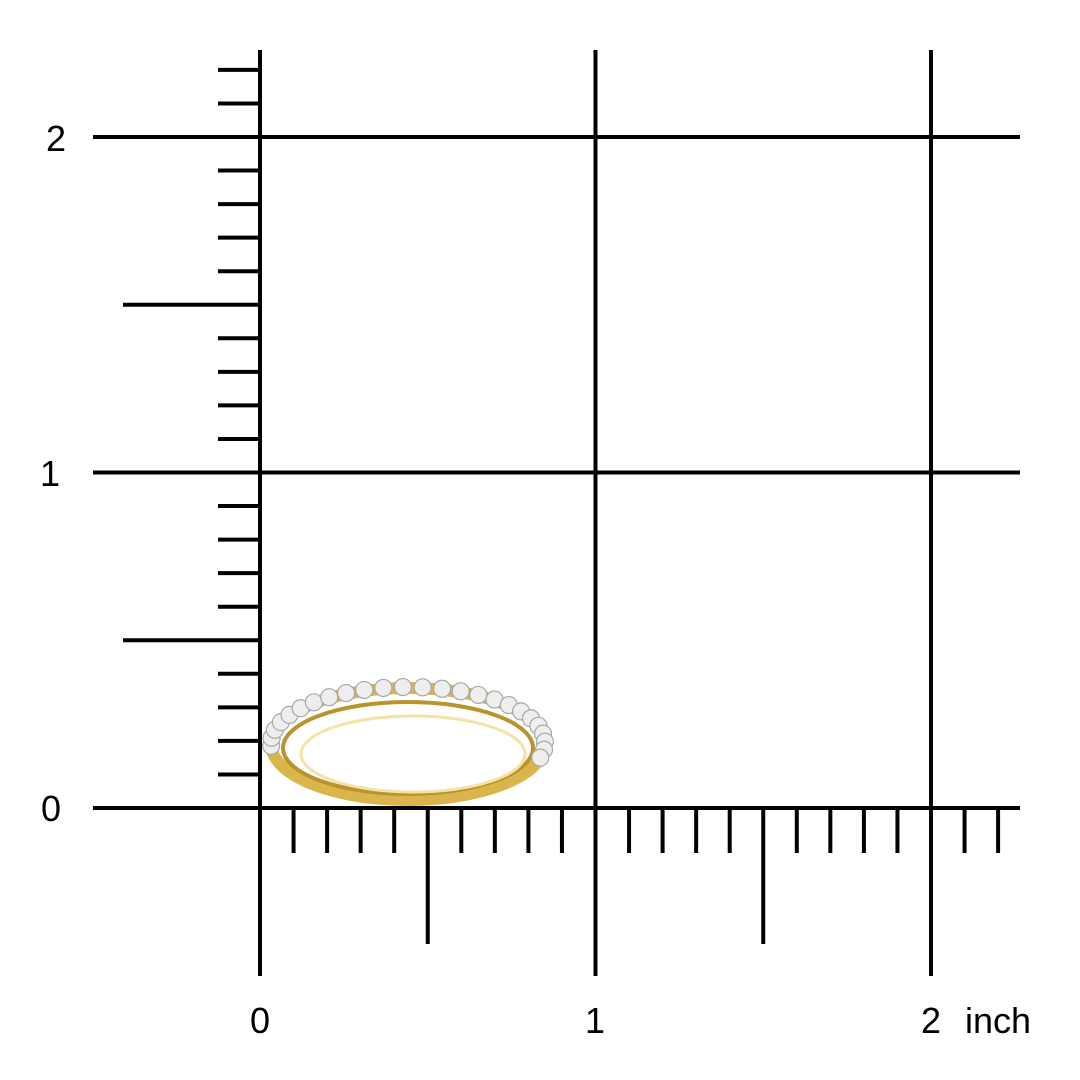 The height and width of the screenshot is (1080, 1080). Describe the element at coordinates (51, 808) in the screenshot. I see `y-label-0: 0` at that location.